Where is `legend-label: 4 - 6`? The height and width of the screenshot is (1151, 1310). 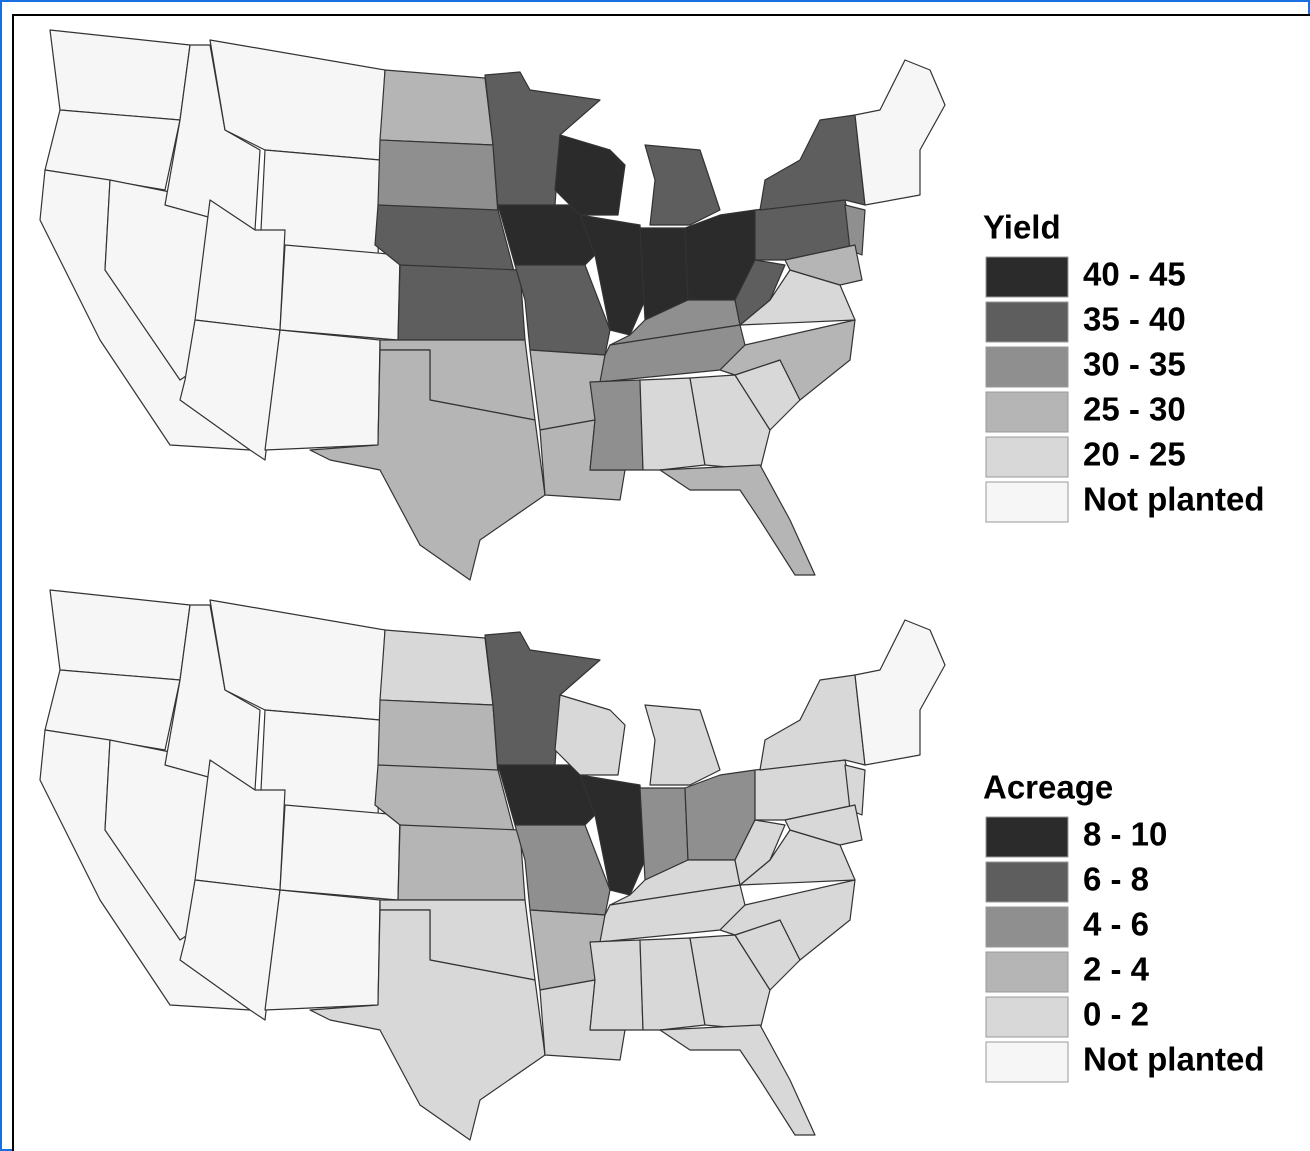
legend-label: 4 - 6 is located at coordinates (1116, 924).